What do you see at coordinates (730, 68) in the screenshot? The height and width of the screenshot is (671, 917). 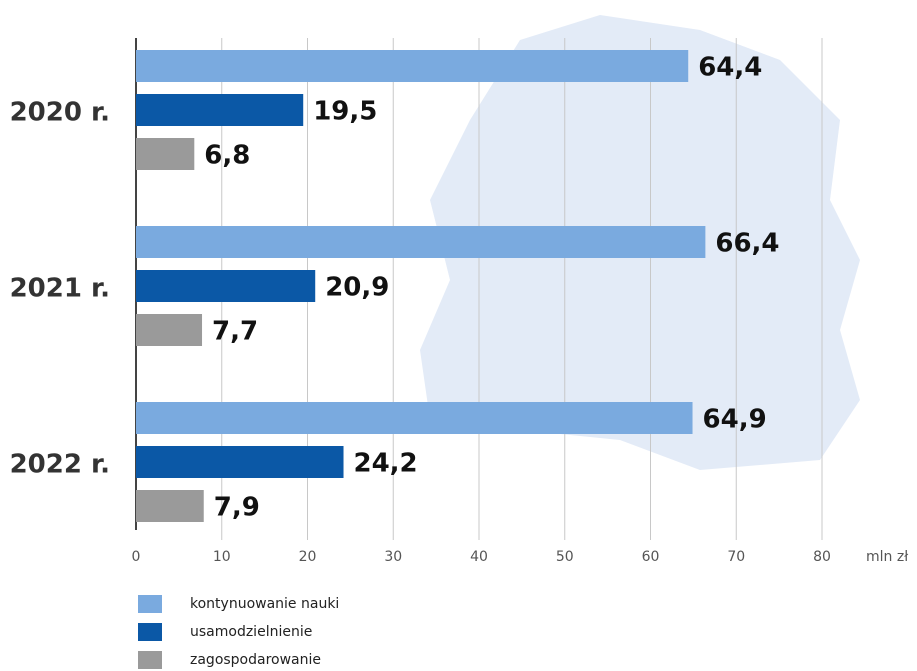 I see `data-label: 64,4` at bounding box center [730, 68].